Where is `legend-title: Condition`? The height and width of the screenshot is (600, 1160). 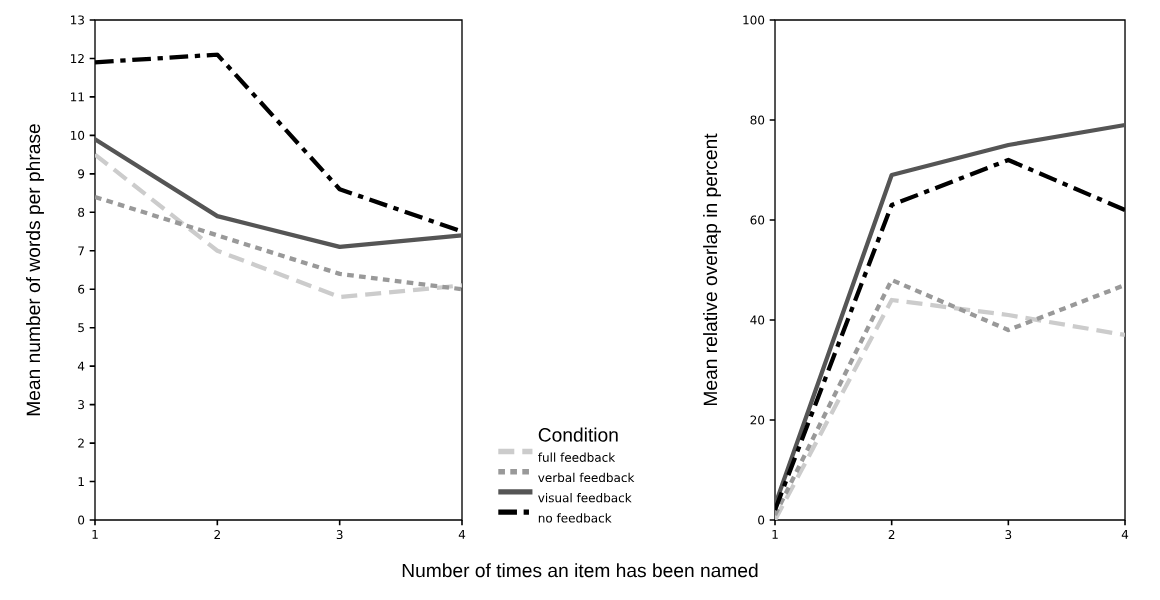 legend-title: Condition is located at coordinates (578, 434).